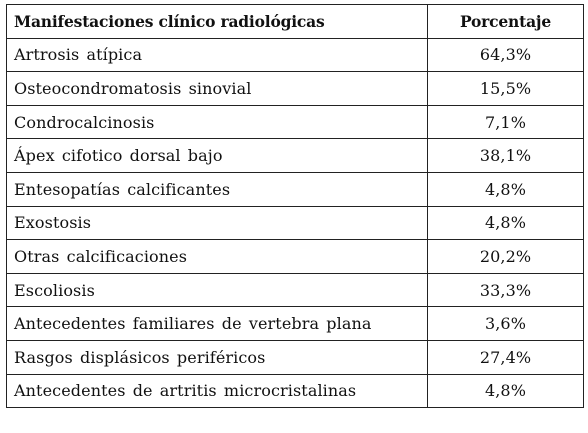 The height and width of the screenshot is (433, 588). Describe the element at coordinates (217, 256) in the screenshot. I see `manifestation-cell: Otras calcificaciones` at that location.